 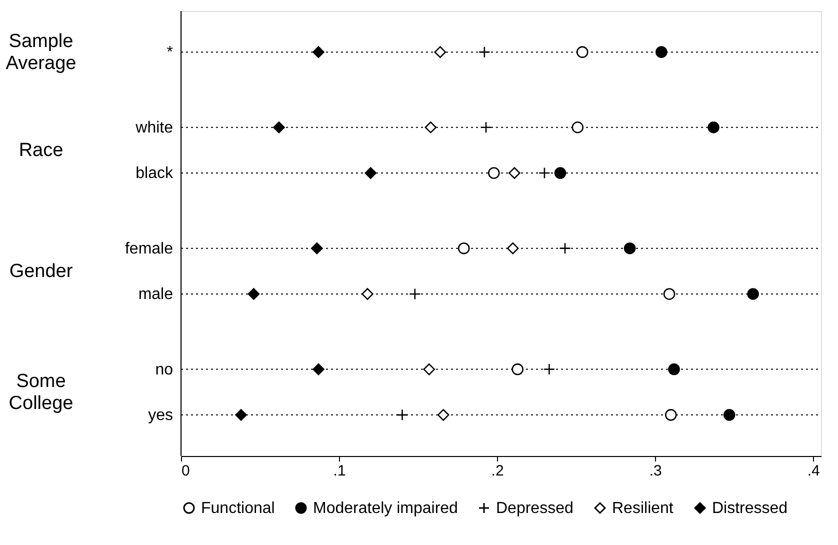 I want to click on y-tick-label: no, so click(x=164, y=369).